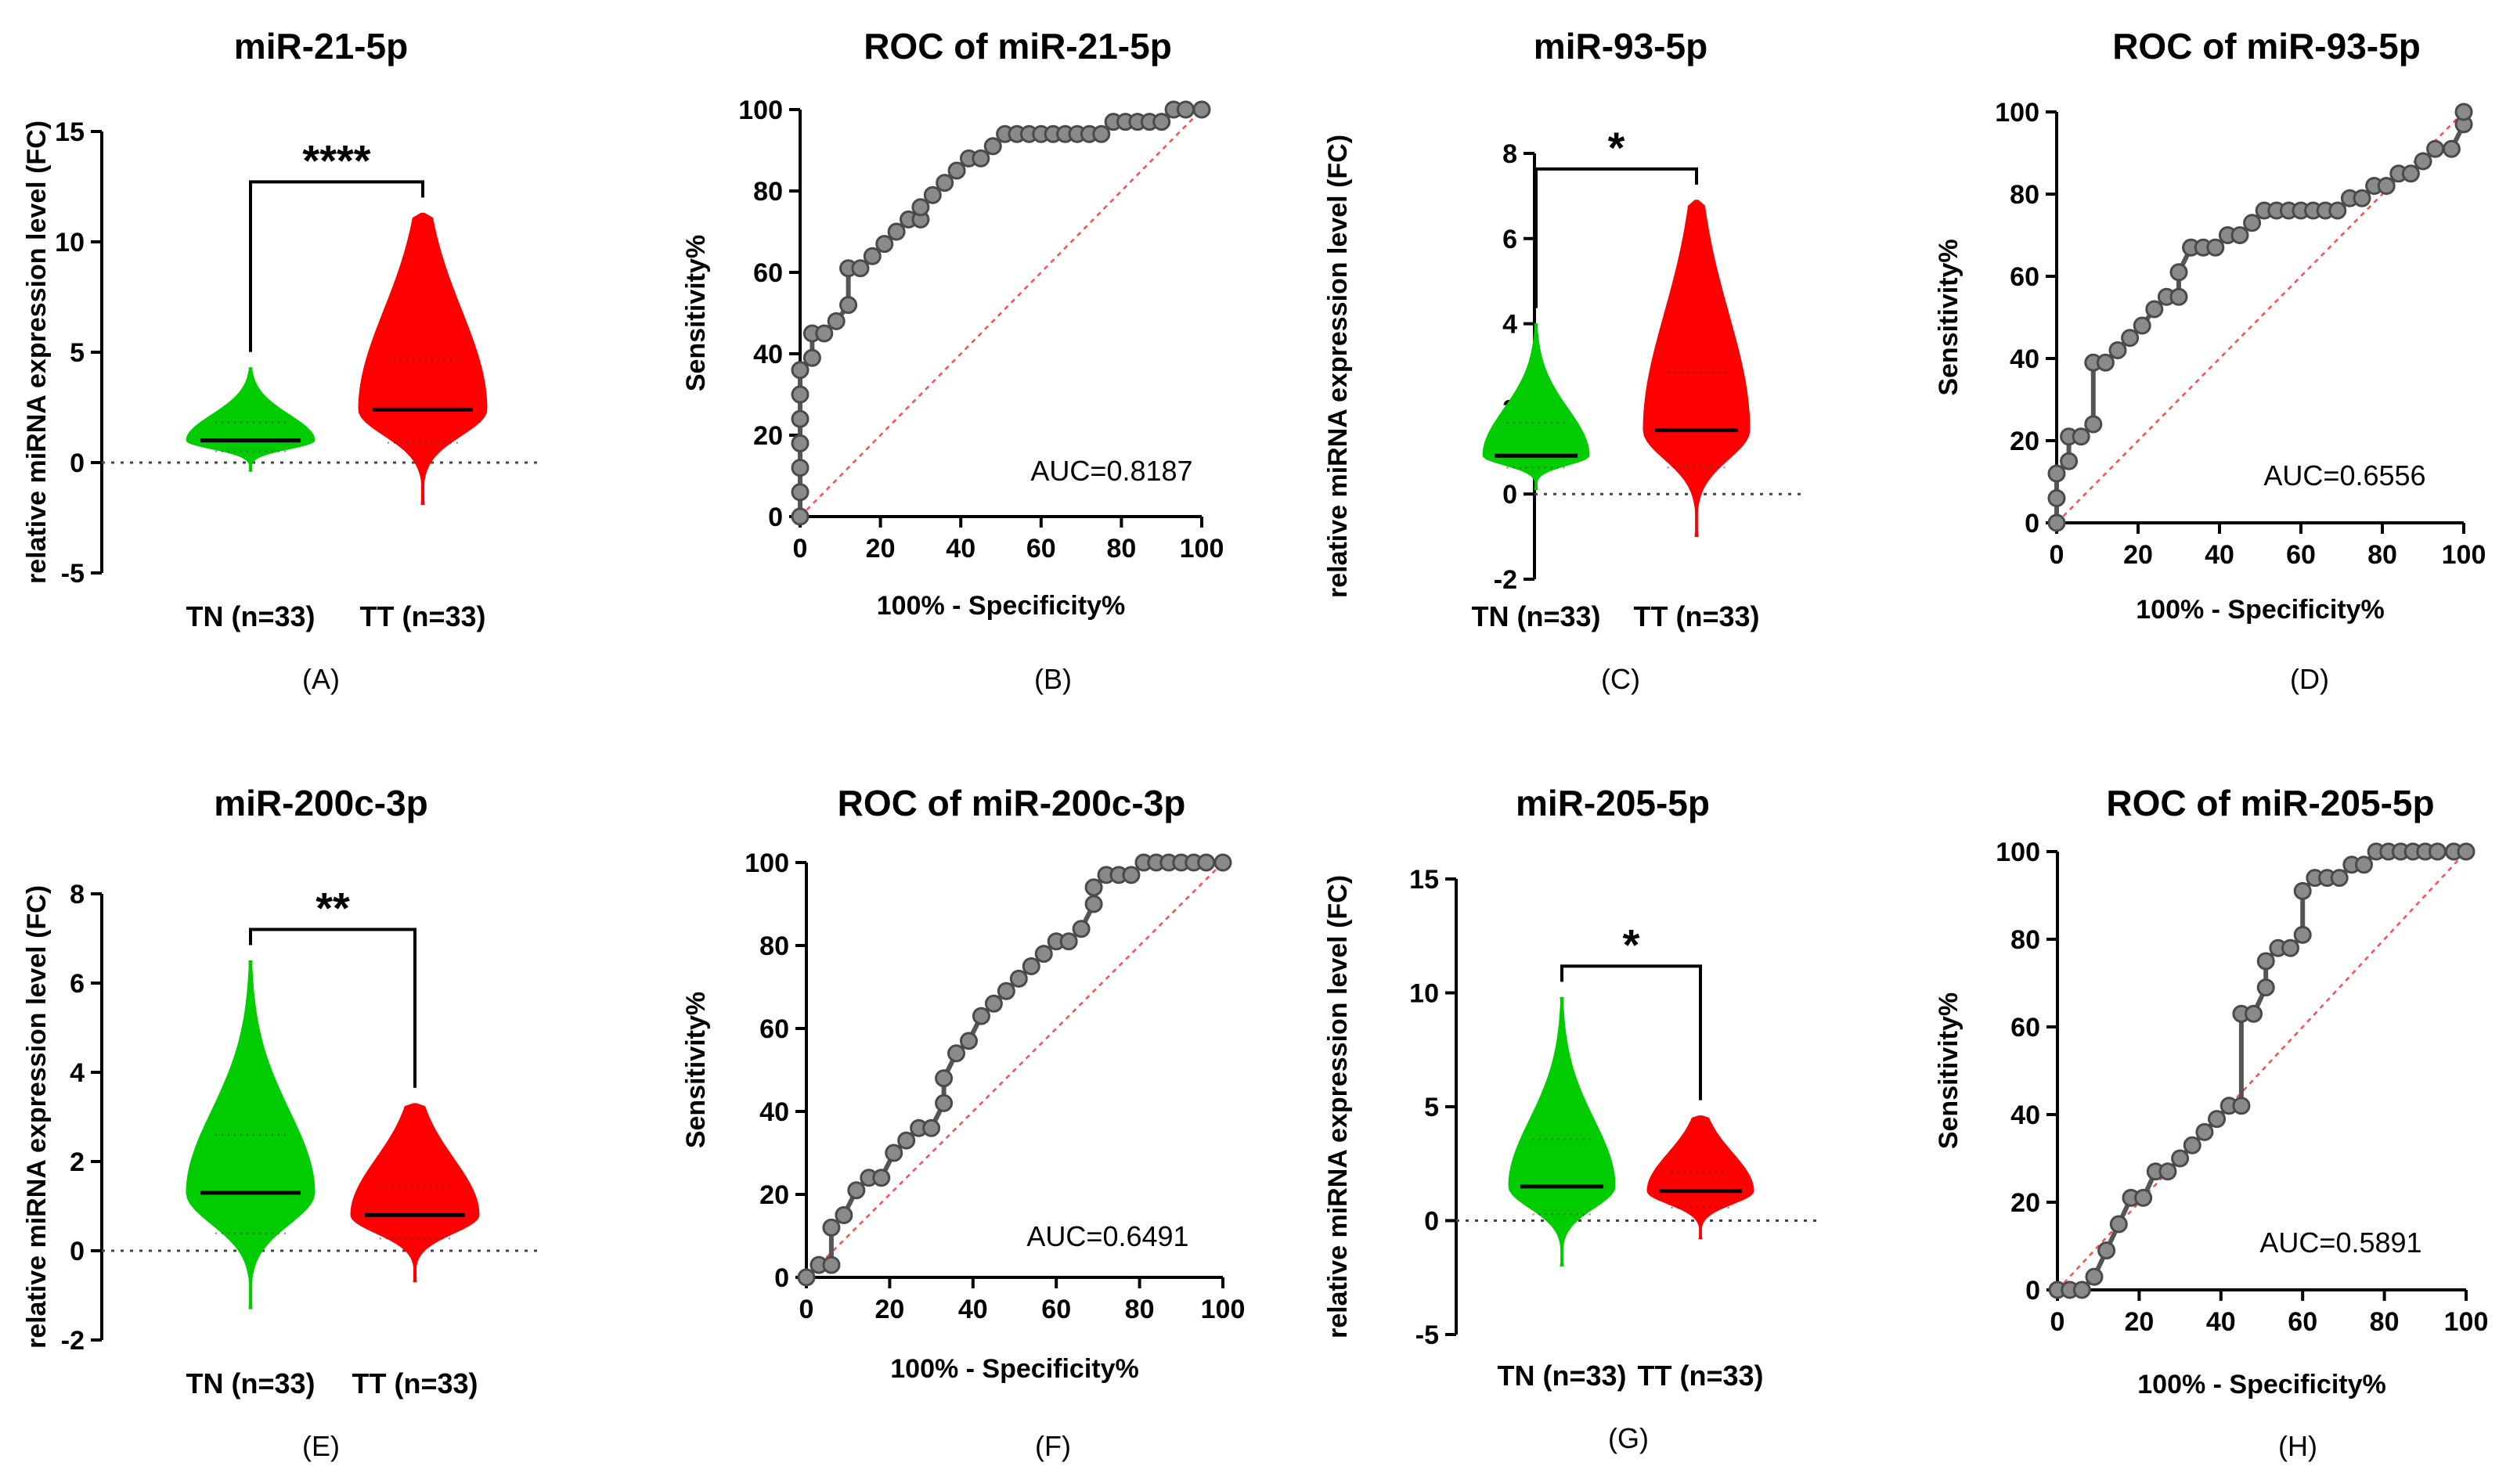 The height and width of the screenshot is (1484, 2517). I want to click on x-tick-label: 60, so click(2303, 1322).